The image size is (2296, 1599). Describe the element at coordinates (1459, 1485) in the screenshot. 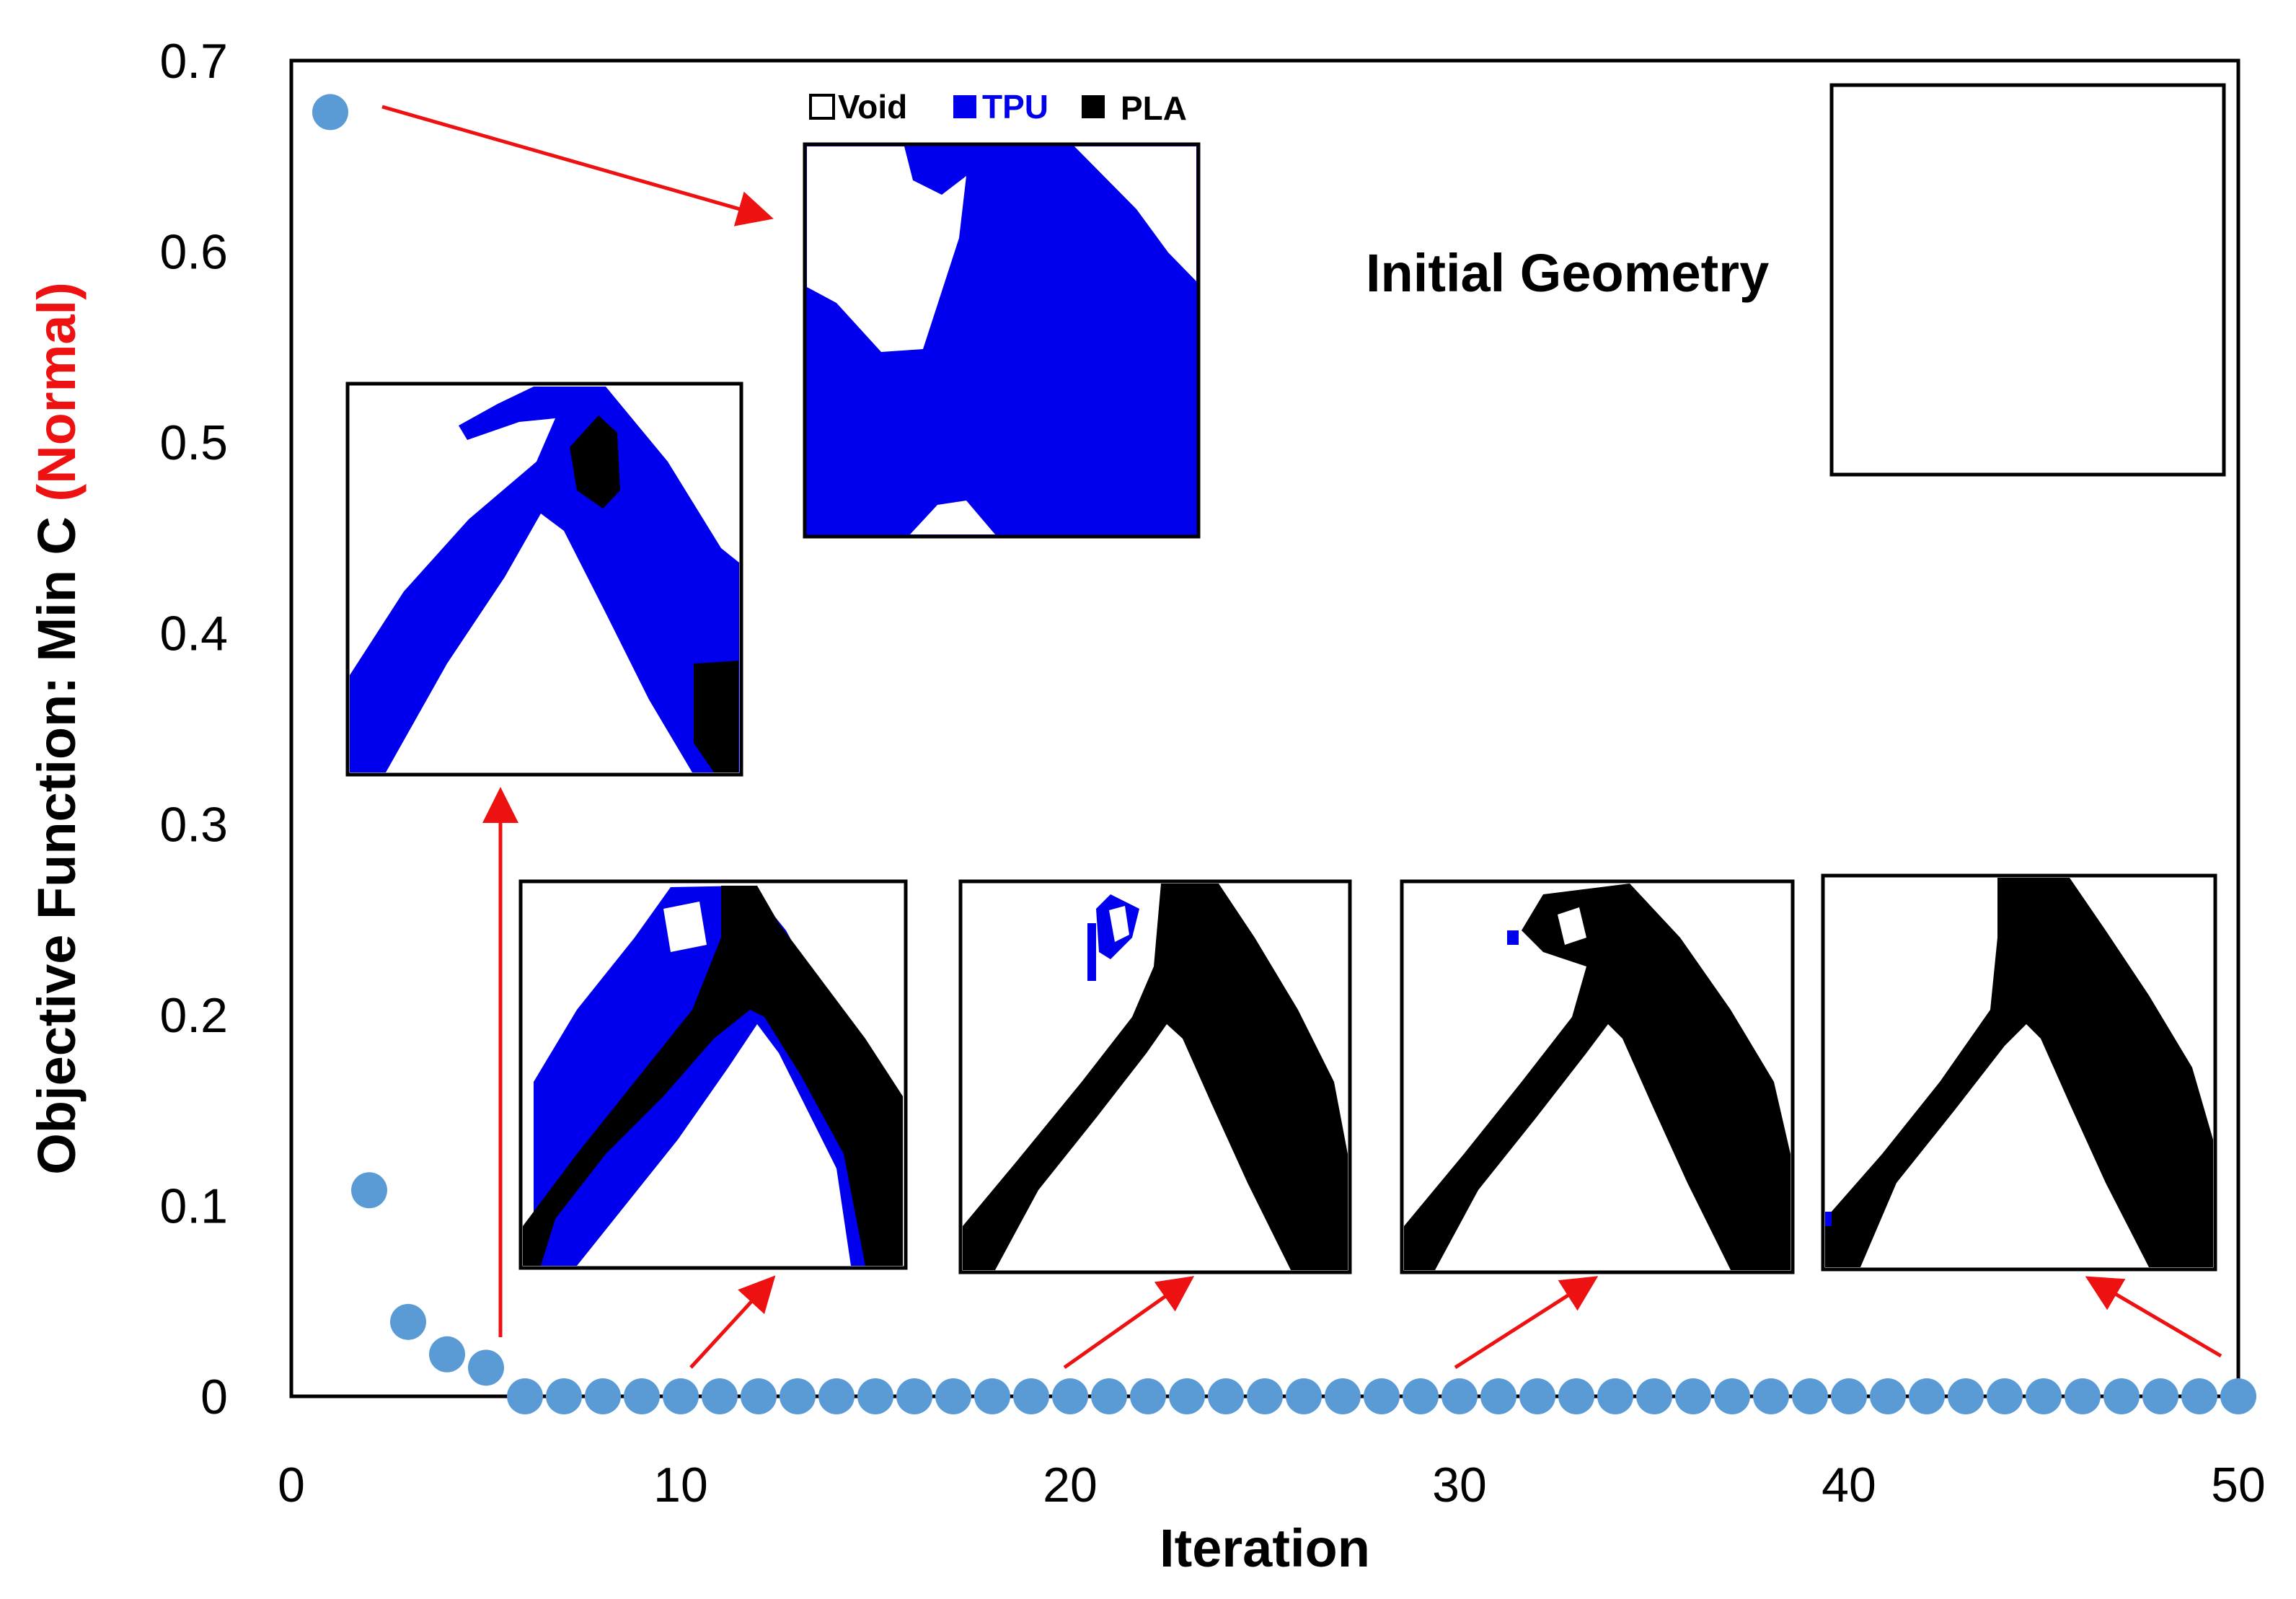

I see `x-tick-label: 30` at that location.